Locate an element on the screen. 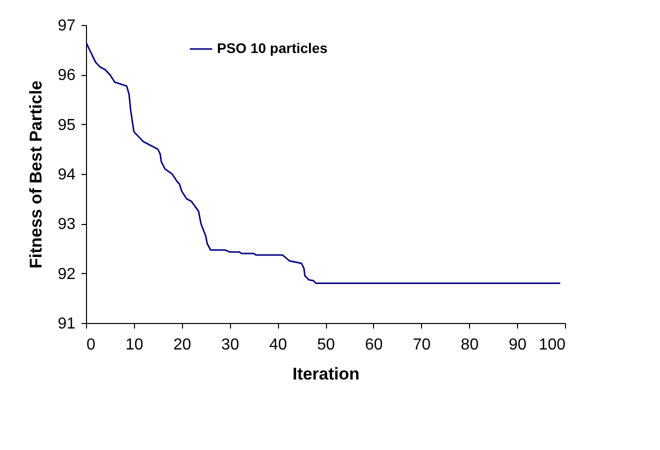 Image resolution: width=660 pixels, height=450 pixels. y-axis-title: Fitness of Best Particle is located at coordinates (36, 174).